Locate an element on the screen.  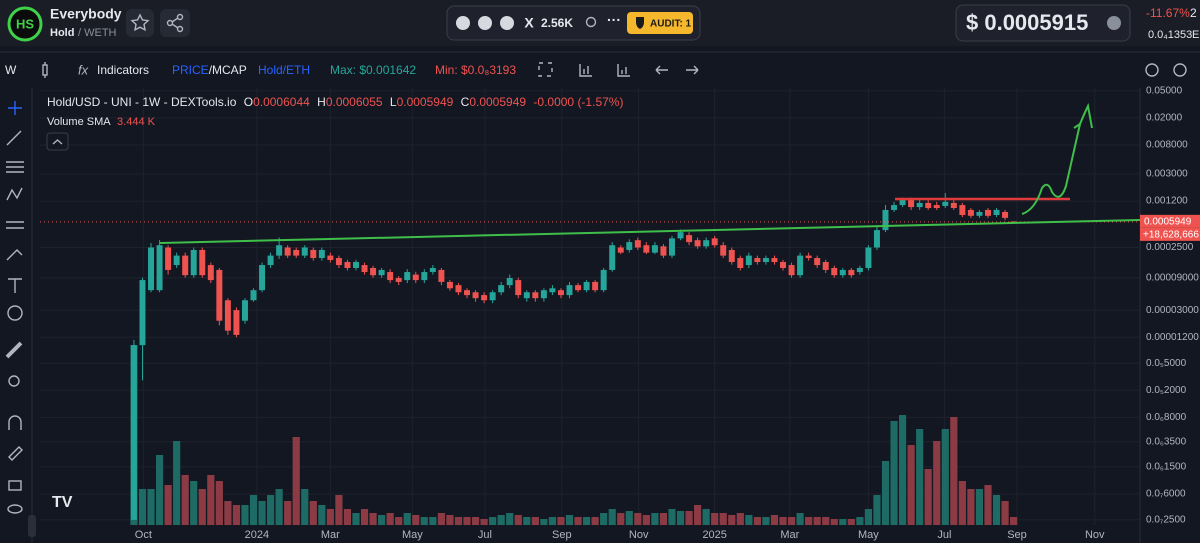
legend-close: 0.0005949 is located at coordinates (497, 102).